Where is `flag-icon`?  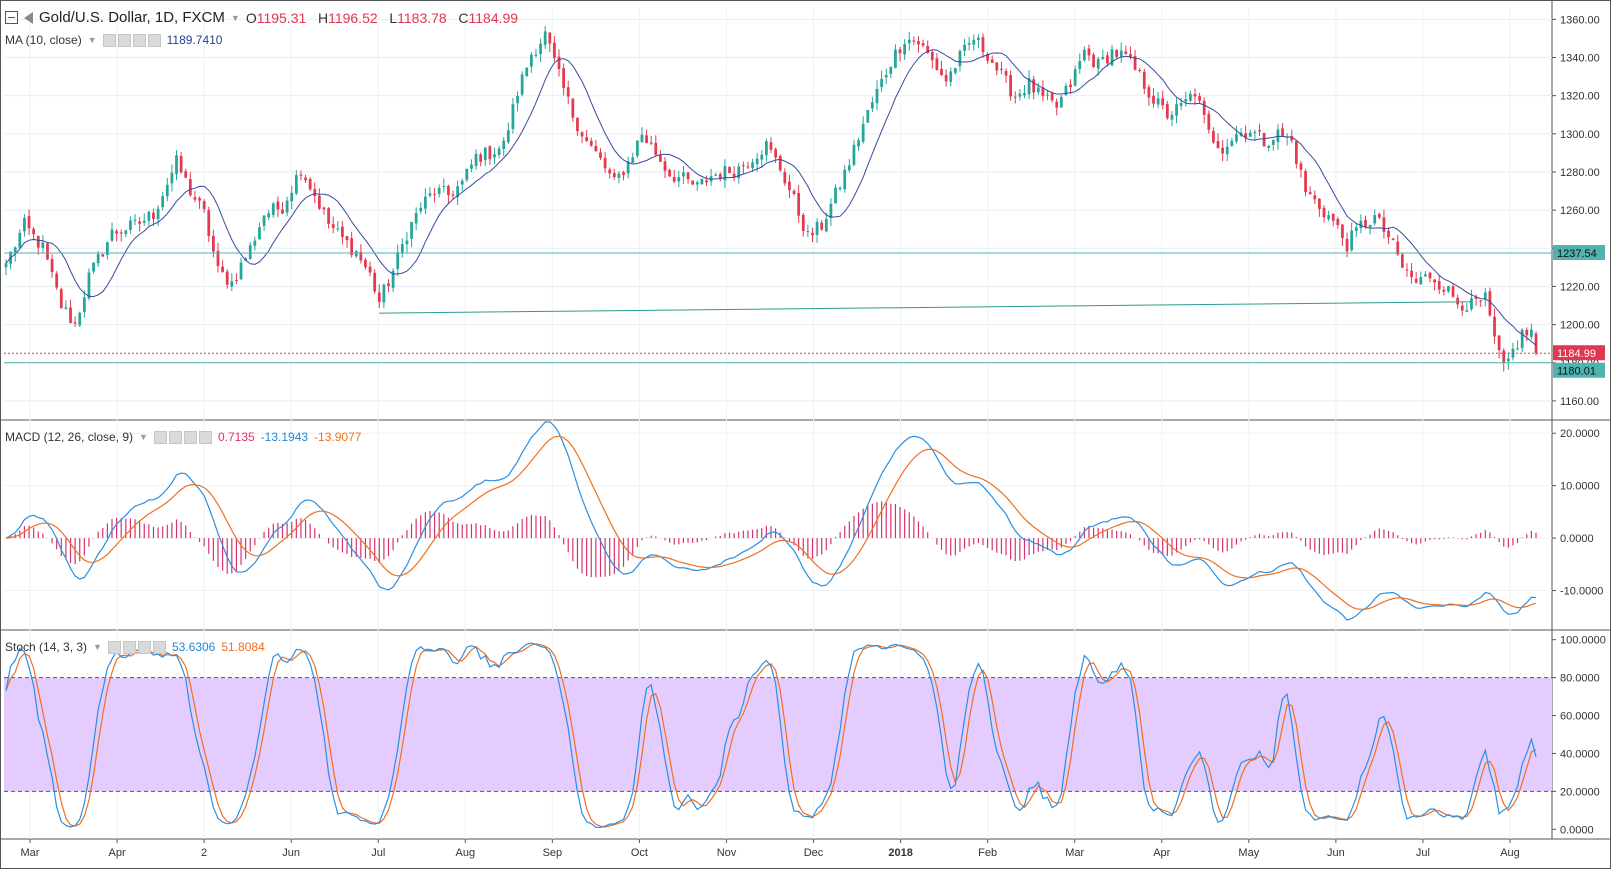
flag-icon is located at coordinates (28, 17).